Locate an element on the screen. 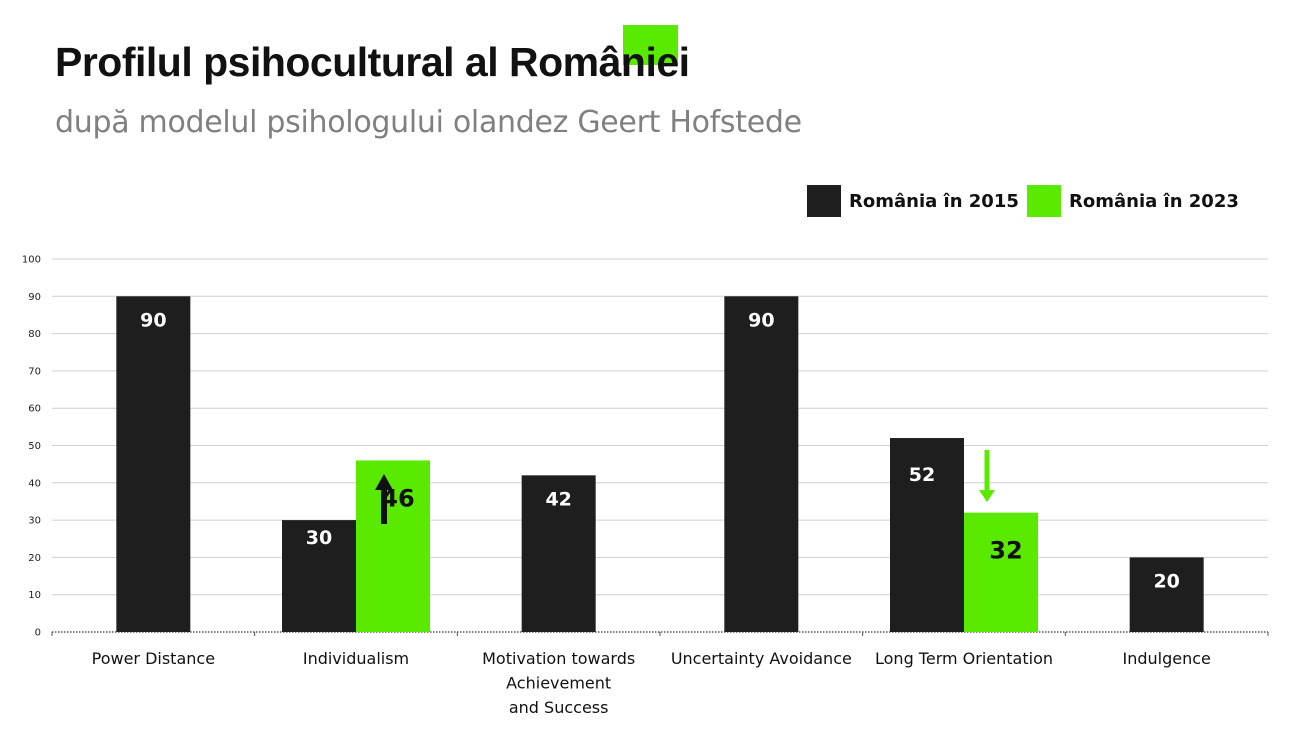  change-arrow-down-head is located at coordinates (987, 496).